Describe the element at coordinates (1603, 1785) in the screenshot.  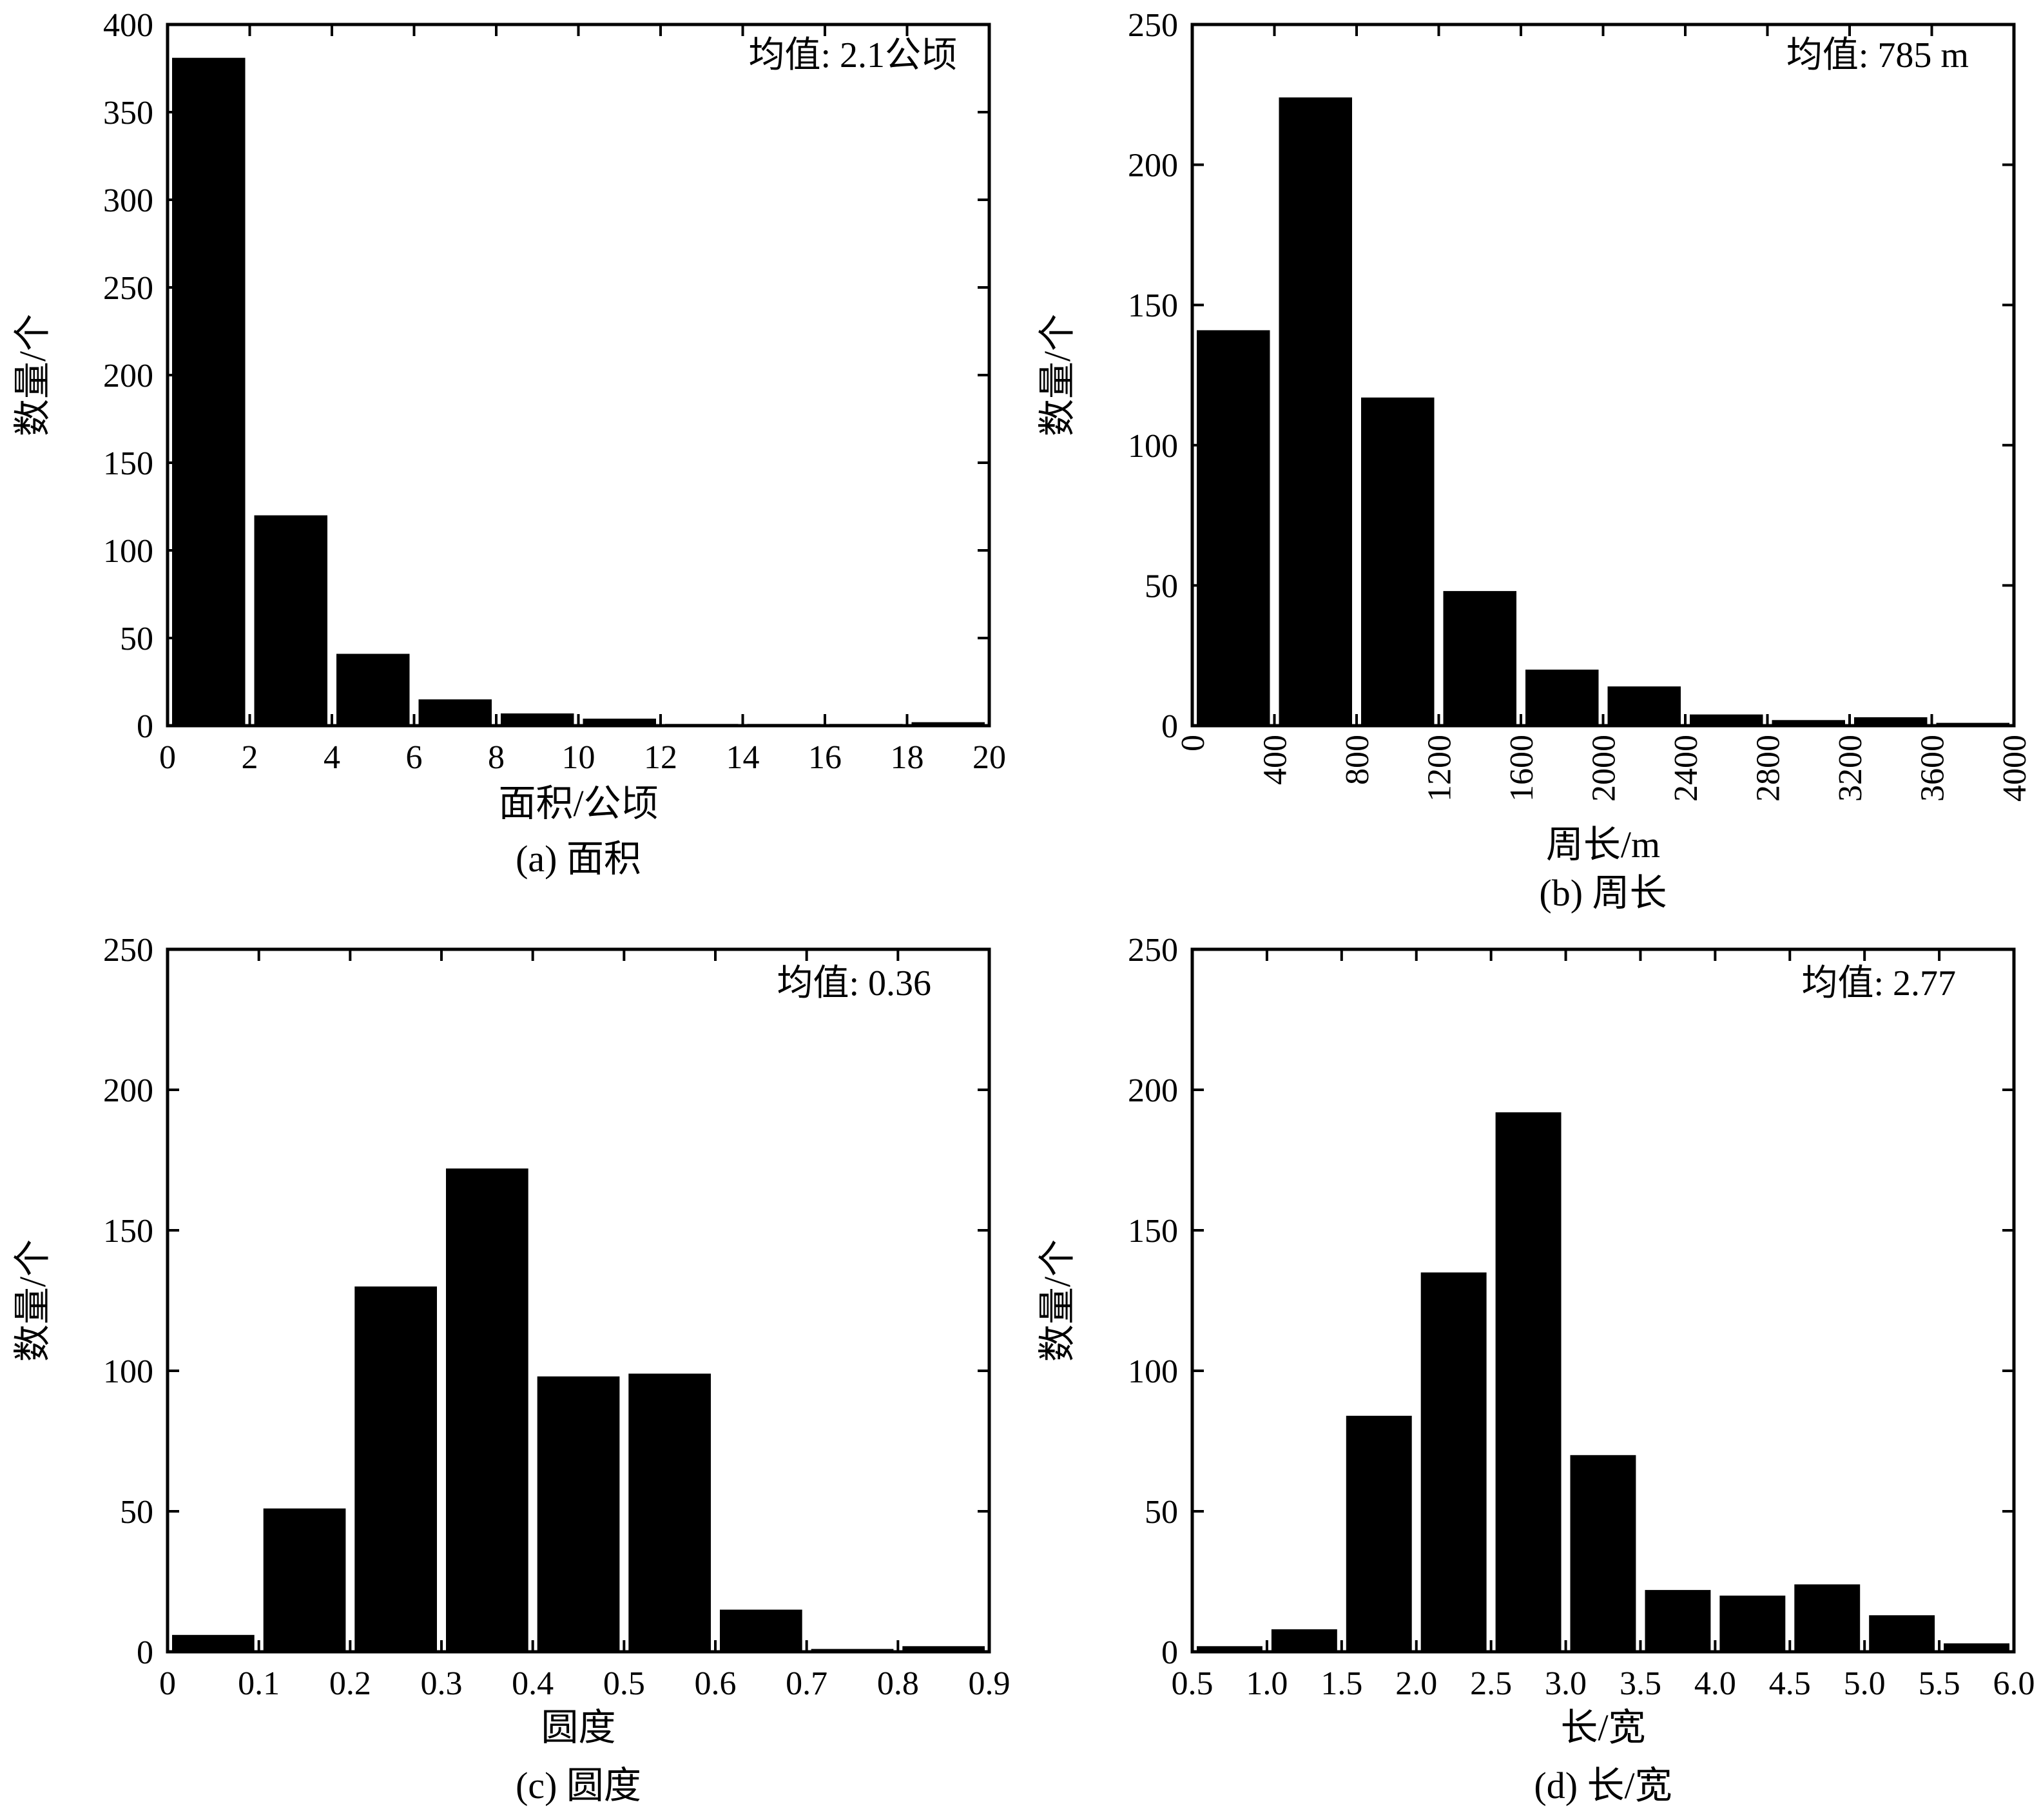
I see `panel-d-caption: (d) 长/宽` at that location.